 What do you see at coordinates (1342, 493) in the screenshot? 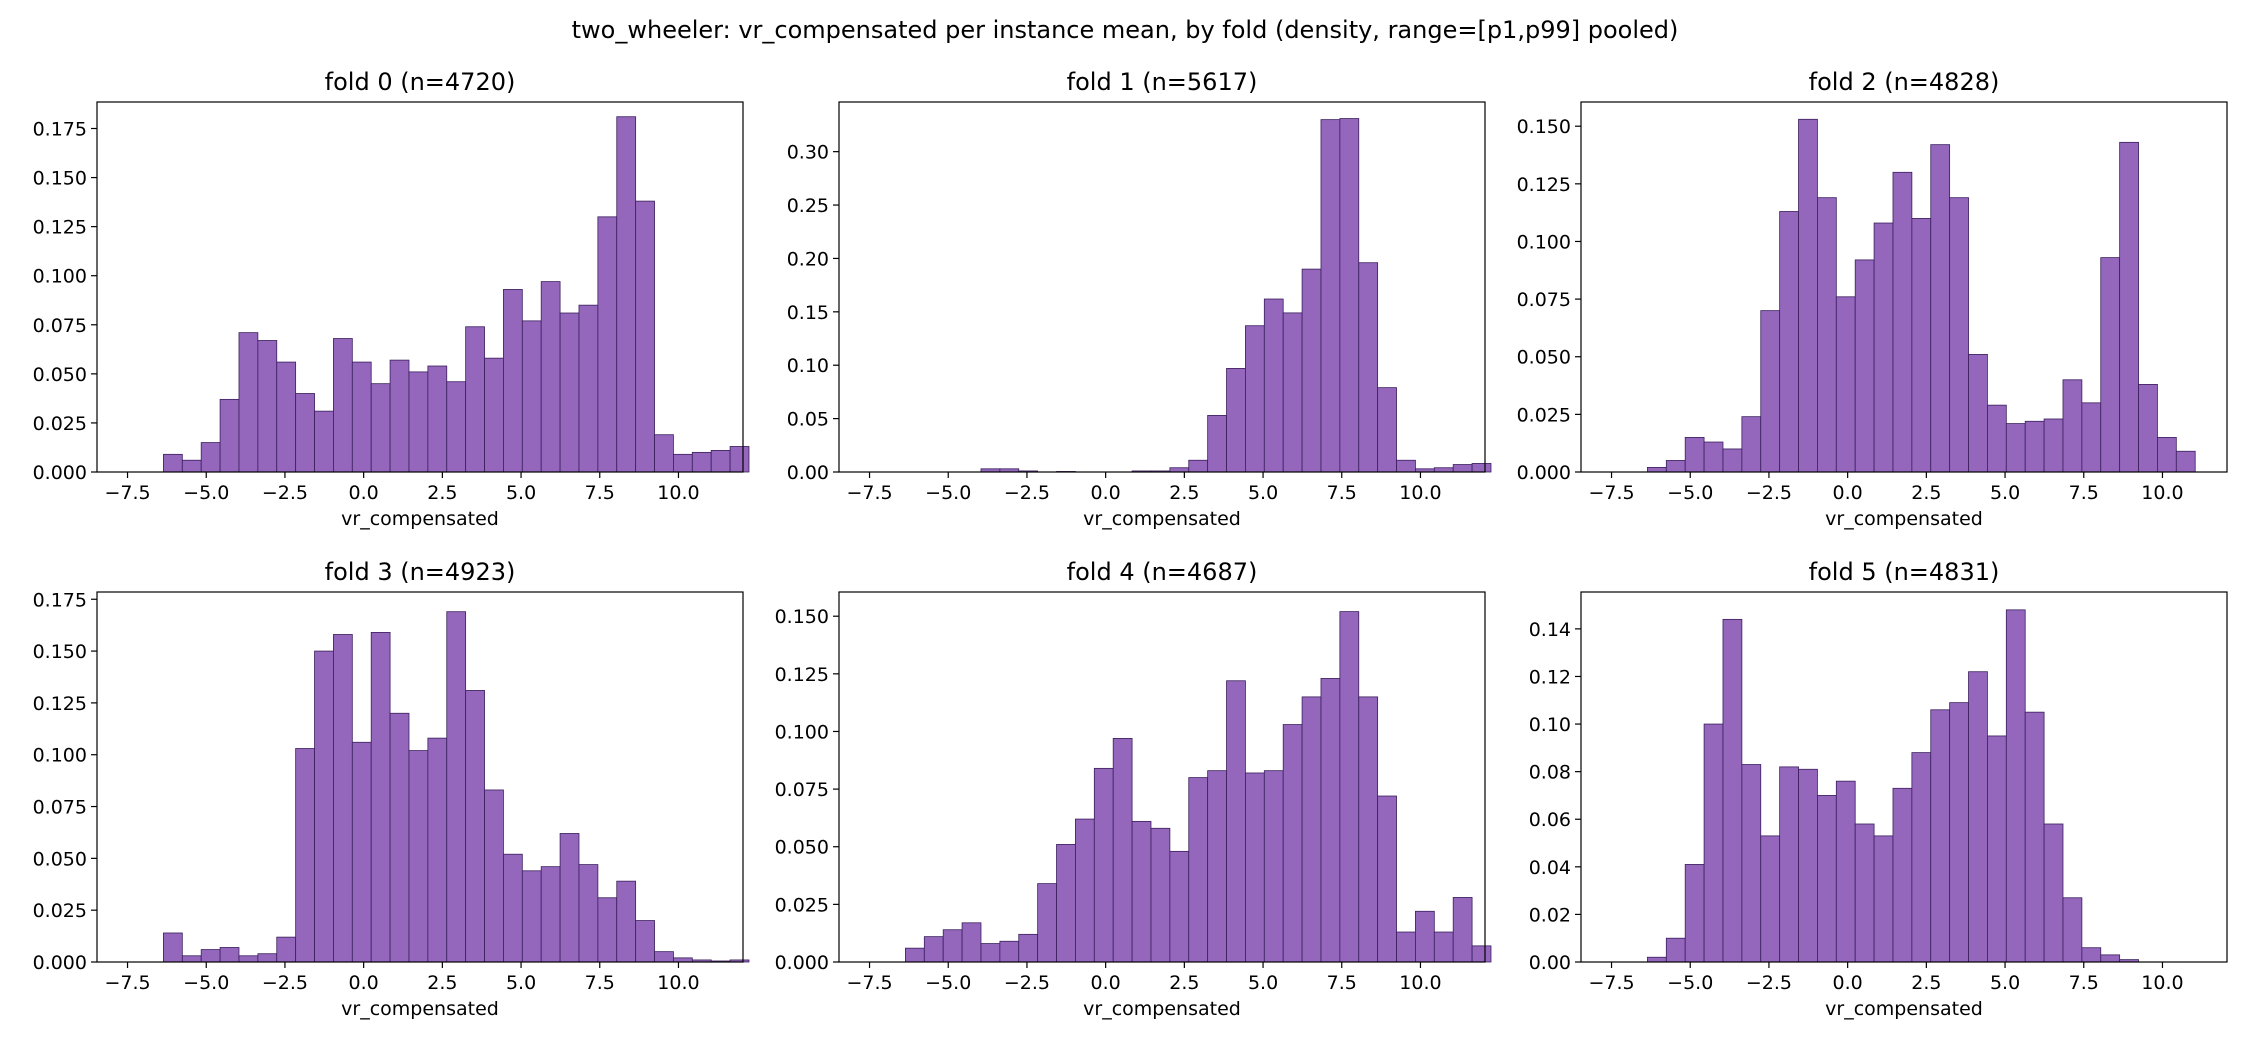
I see `x-tick-label: 7.5` at bounding box center [1342, 493].